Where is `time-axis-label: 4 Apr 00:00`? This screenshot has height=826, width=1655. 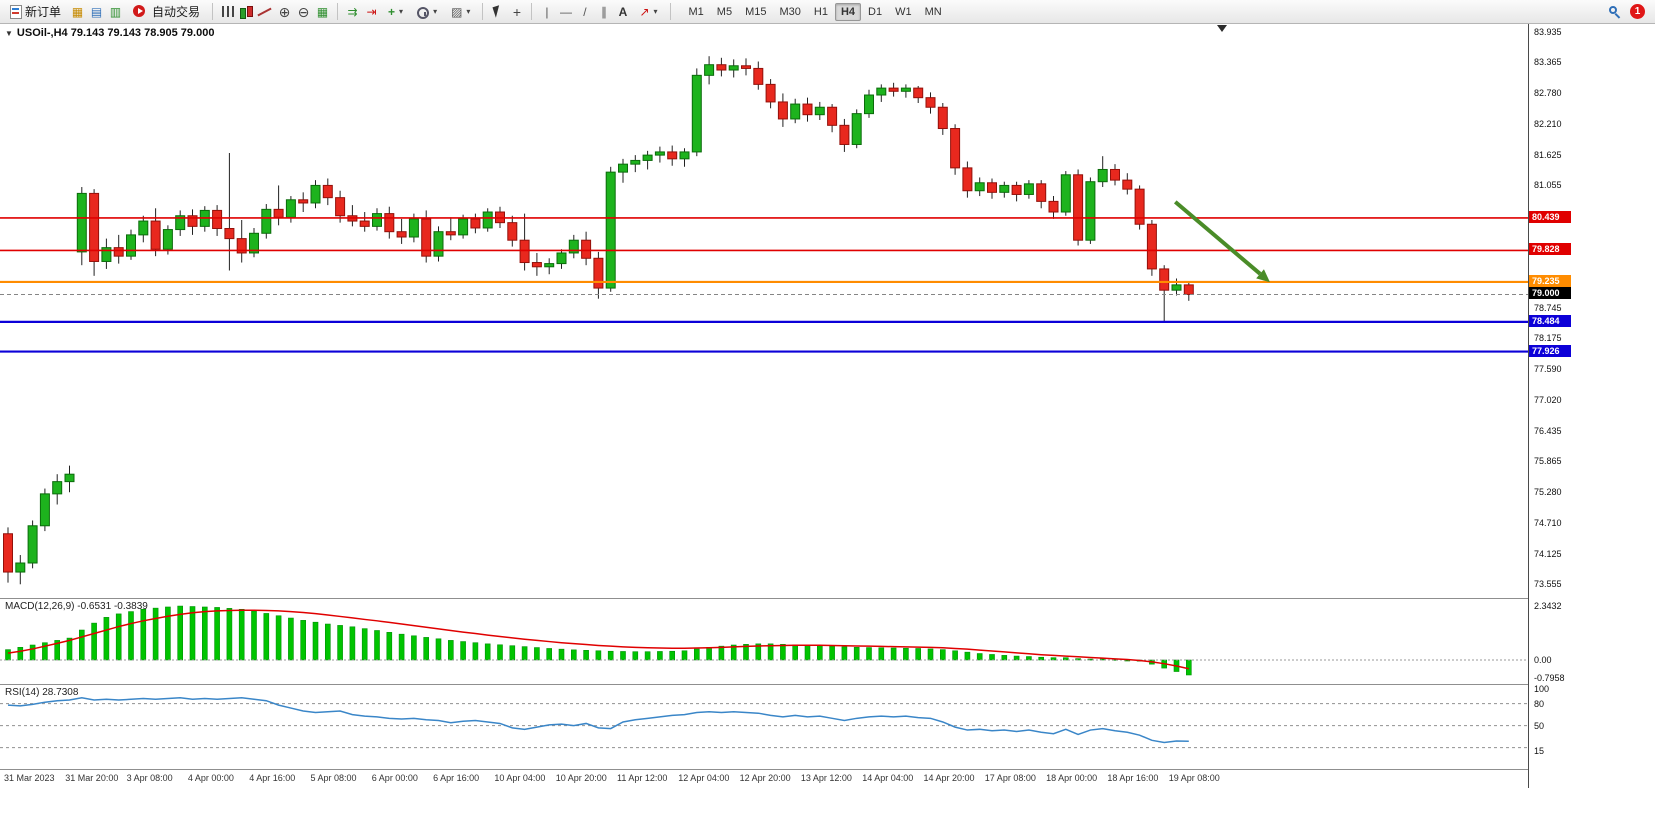
time-axis-label: 4 Apr 00:00 is located at coordinates (210, 778).